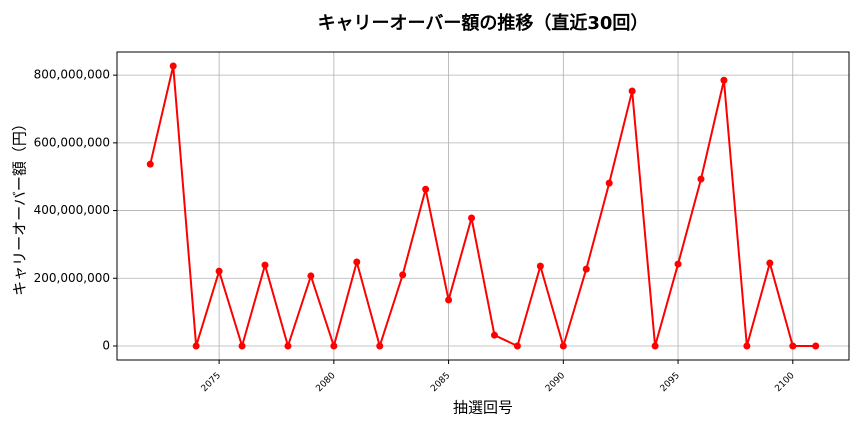  I want to click on y-axis-label: キャリーオーバー額（円）, so click(20, 206).